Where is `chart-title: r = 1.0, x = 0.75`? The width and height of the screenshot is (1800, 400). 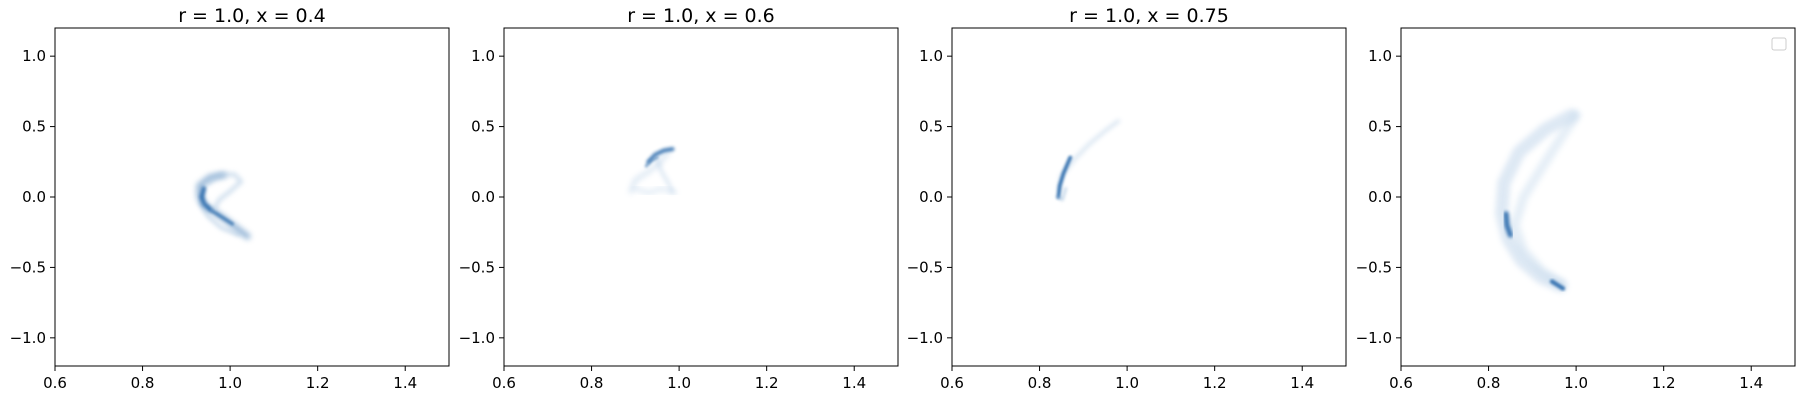 chart-title: r = 1.0, x = 0.75 is located at coordinates (1149, 16).